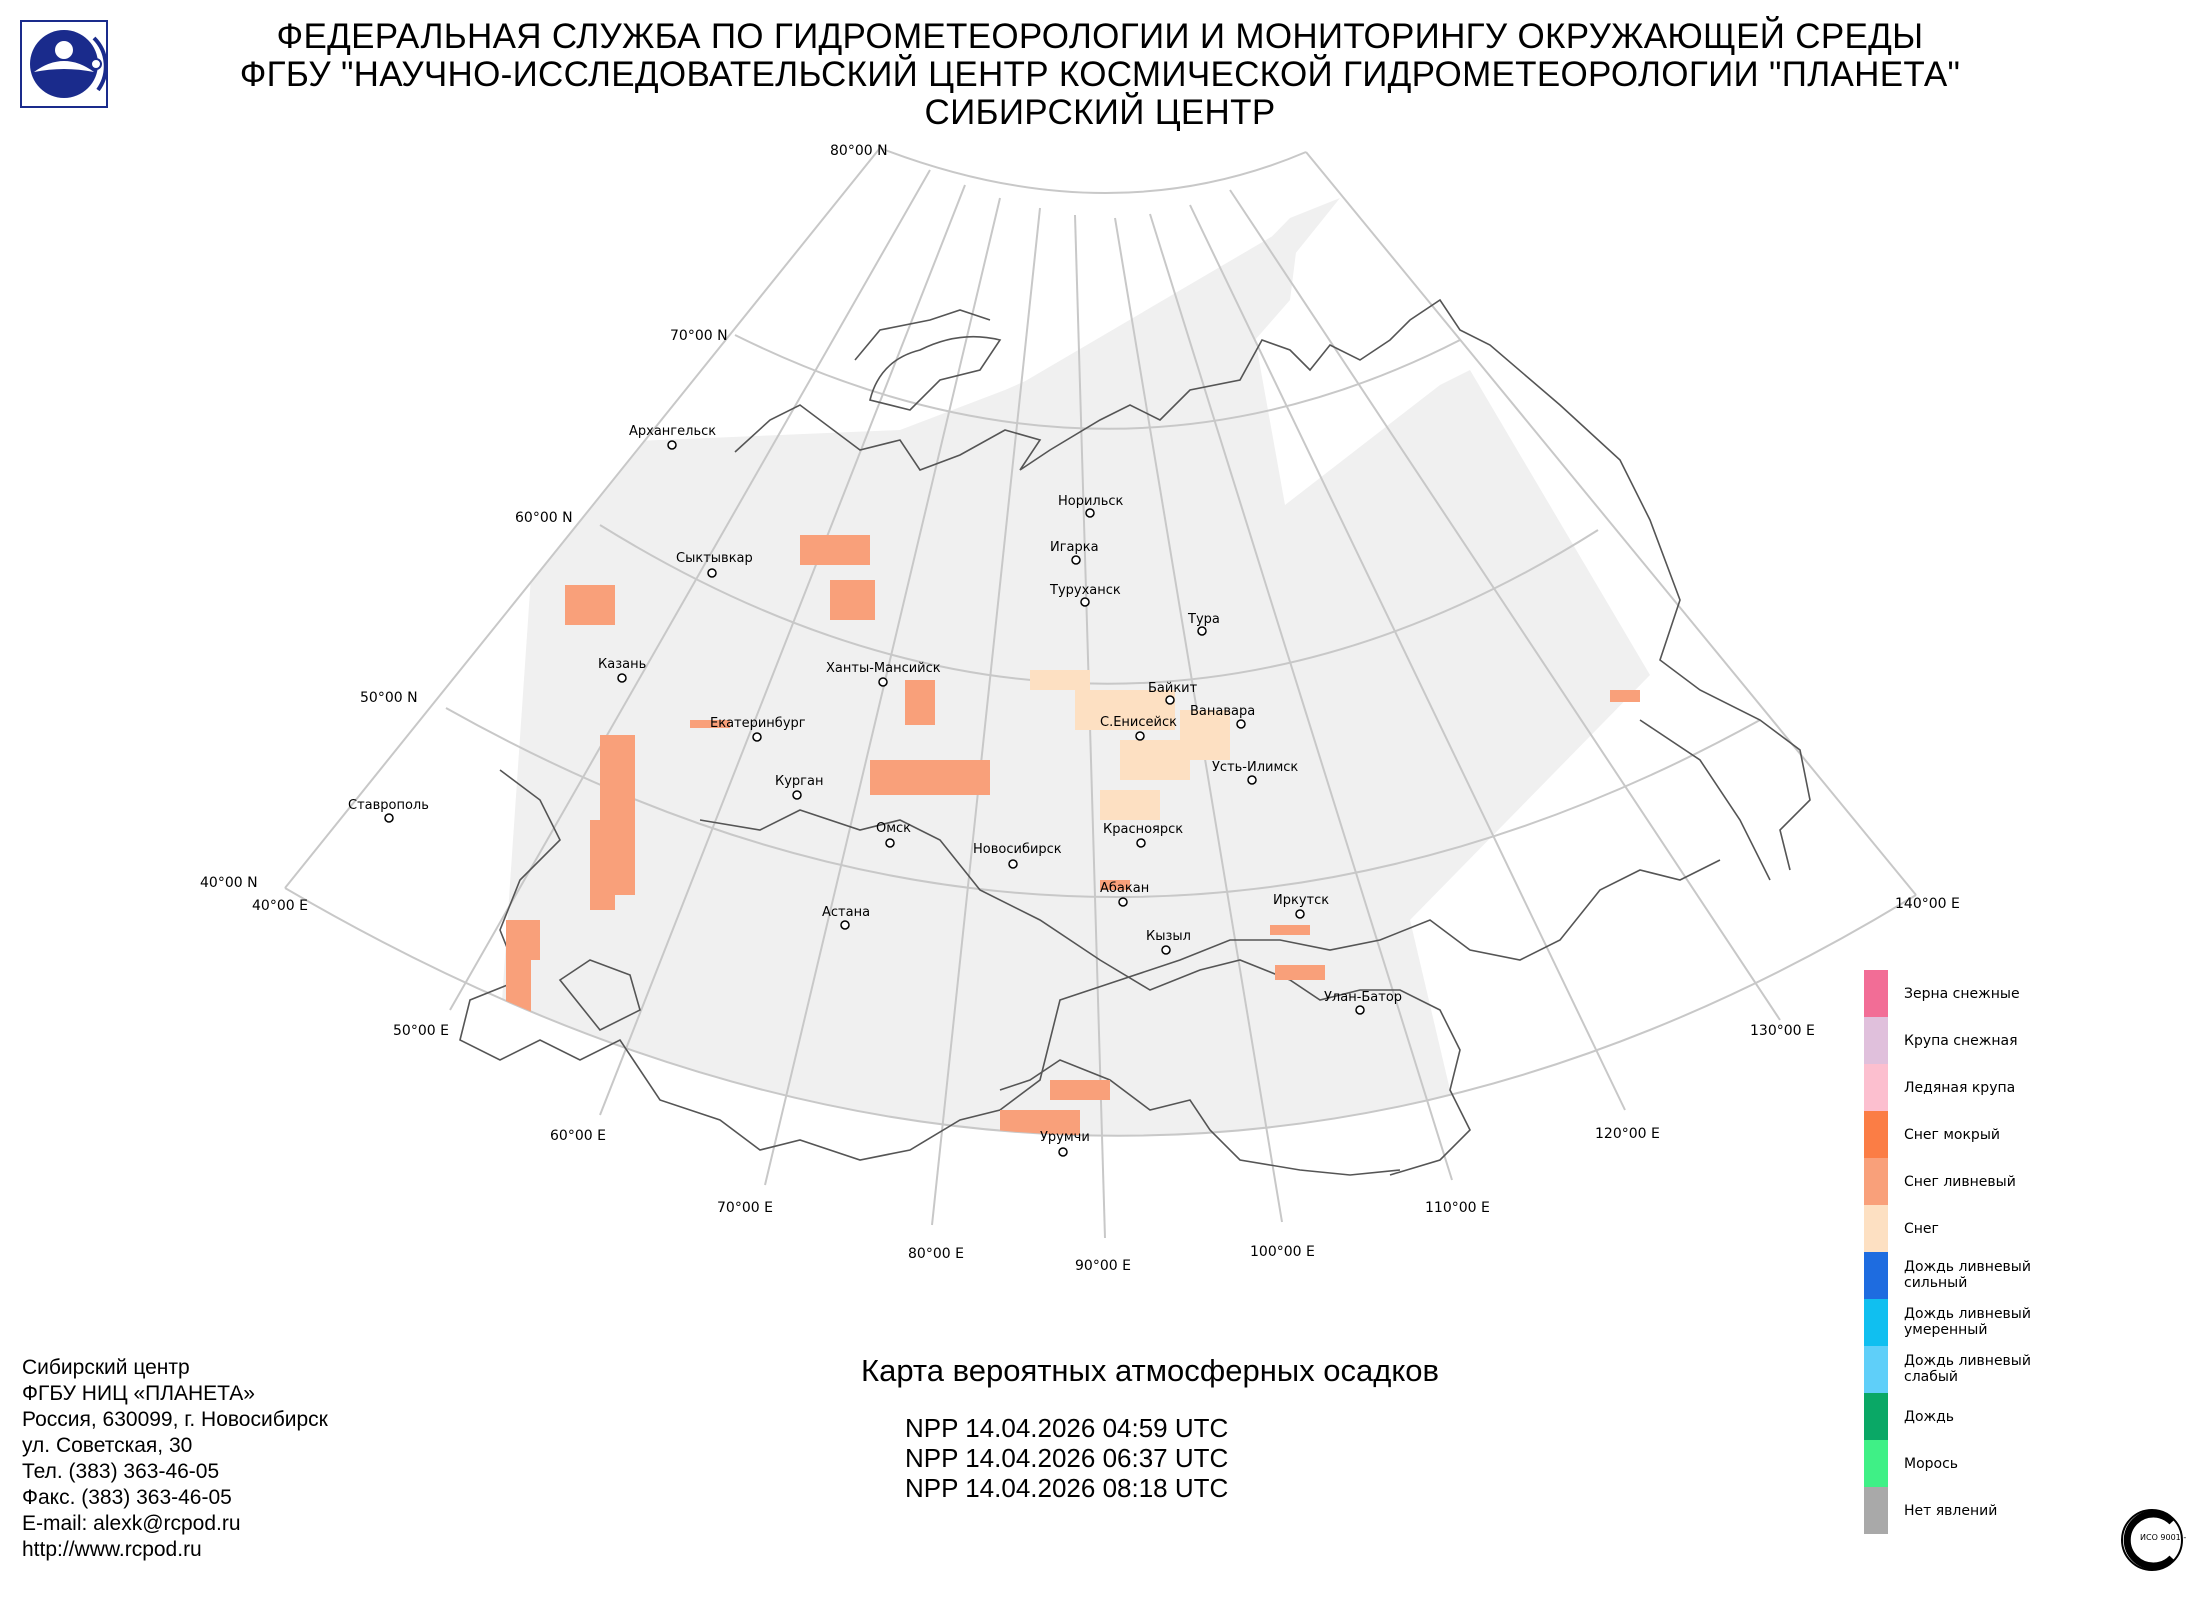  Describe the element at coordinates (1017, 849) in the screenshot. I see `city-label: Новосибирск` at that location.